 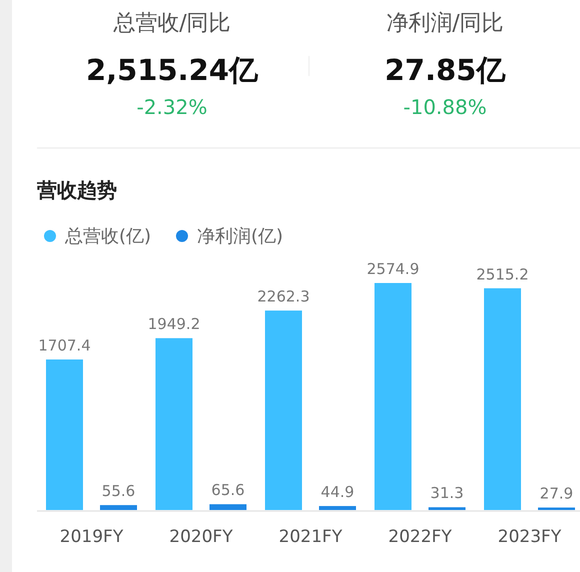 What do you see at coordinates (502, 274) in the screenshot?
I see `data-label: 2515.2` at bounding box center [502, 274].